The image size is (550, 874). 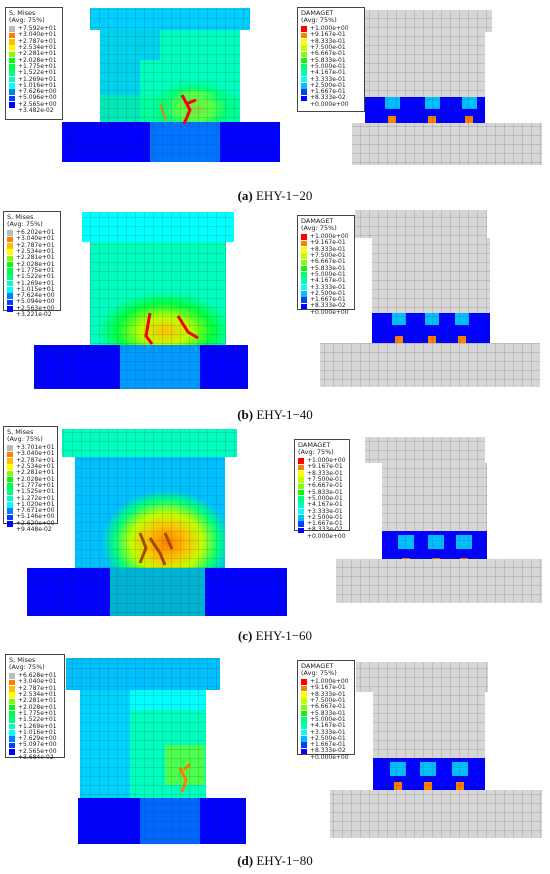 I want to click on legend-value: +2.787e+01, so click(x=37, y=41).